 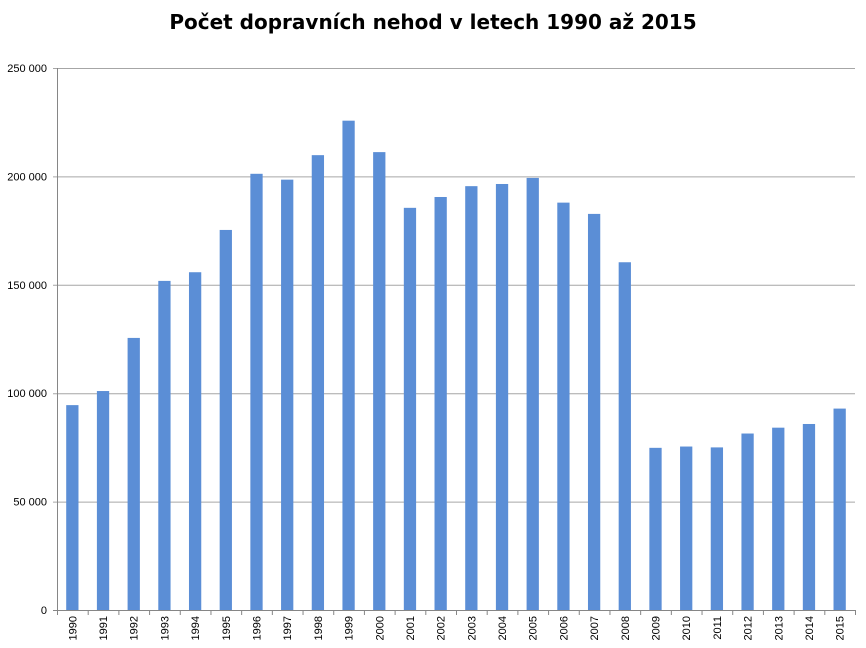 What do you see at coordinates (27, 177) in the screenshot?
I see `y-tick-label: 200 000` at bounding box center [27, 177].